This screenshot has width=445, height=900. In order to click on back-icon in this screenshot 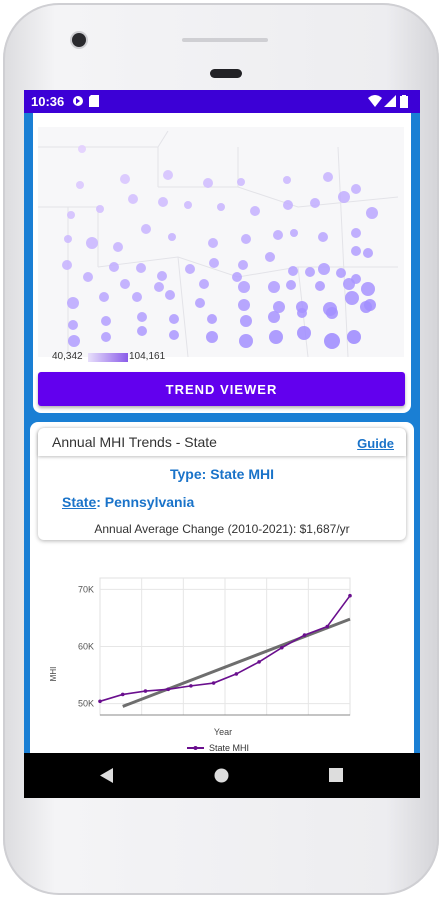, I will do `click(107, 775)`.